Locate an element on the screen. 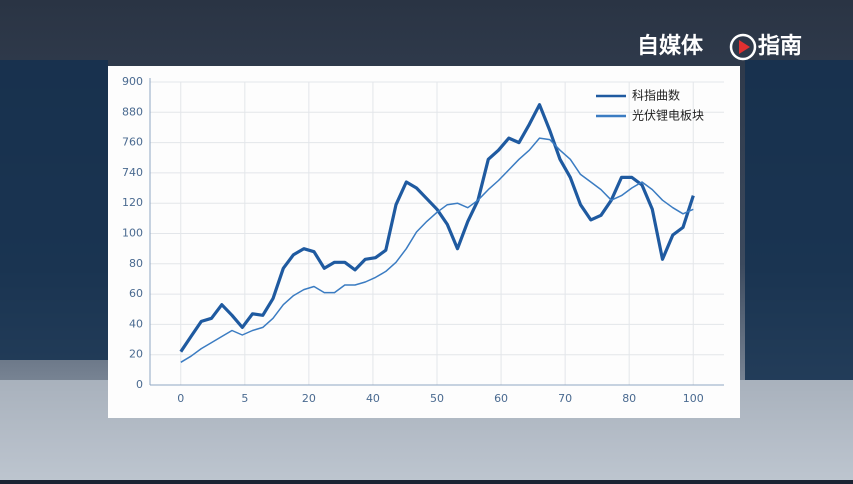 The height and width of the screenshot is (484, 853). x-tick-label: 40 is located at coordinates (373, 398).